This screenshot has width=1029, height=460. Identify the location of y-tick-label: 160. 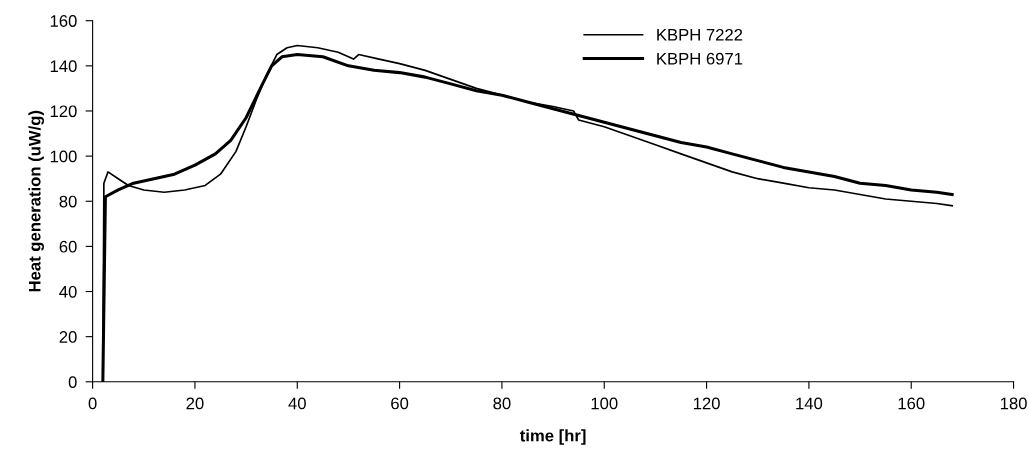
(63, 21).